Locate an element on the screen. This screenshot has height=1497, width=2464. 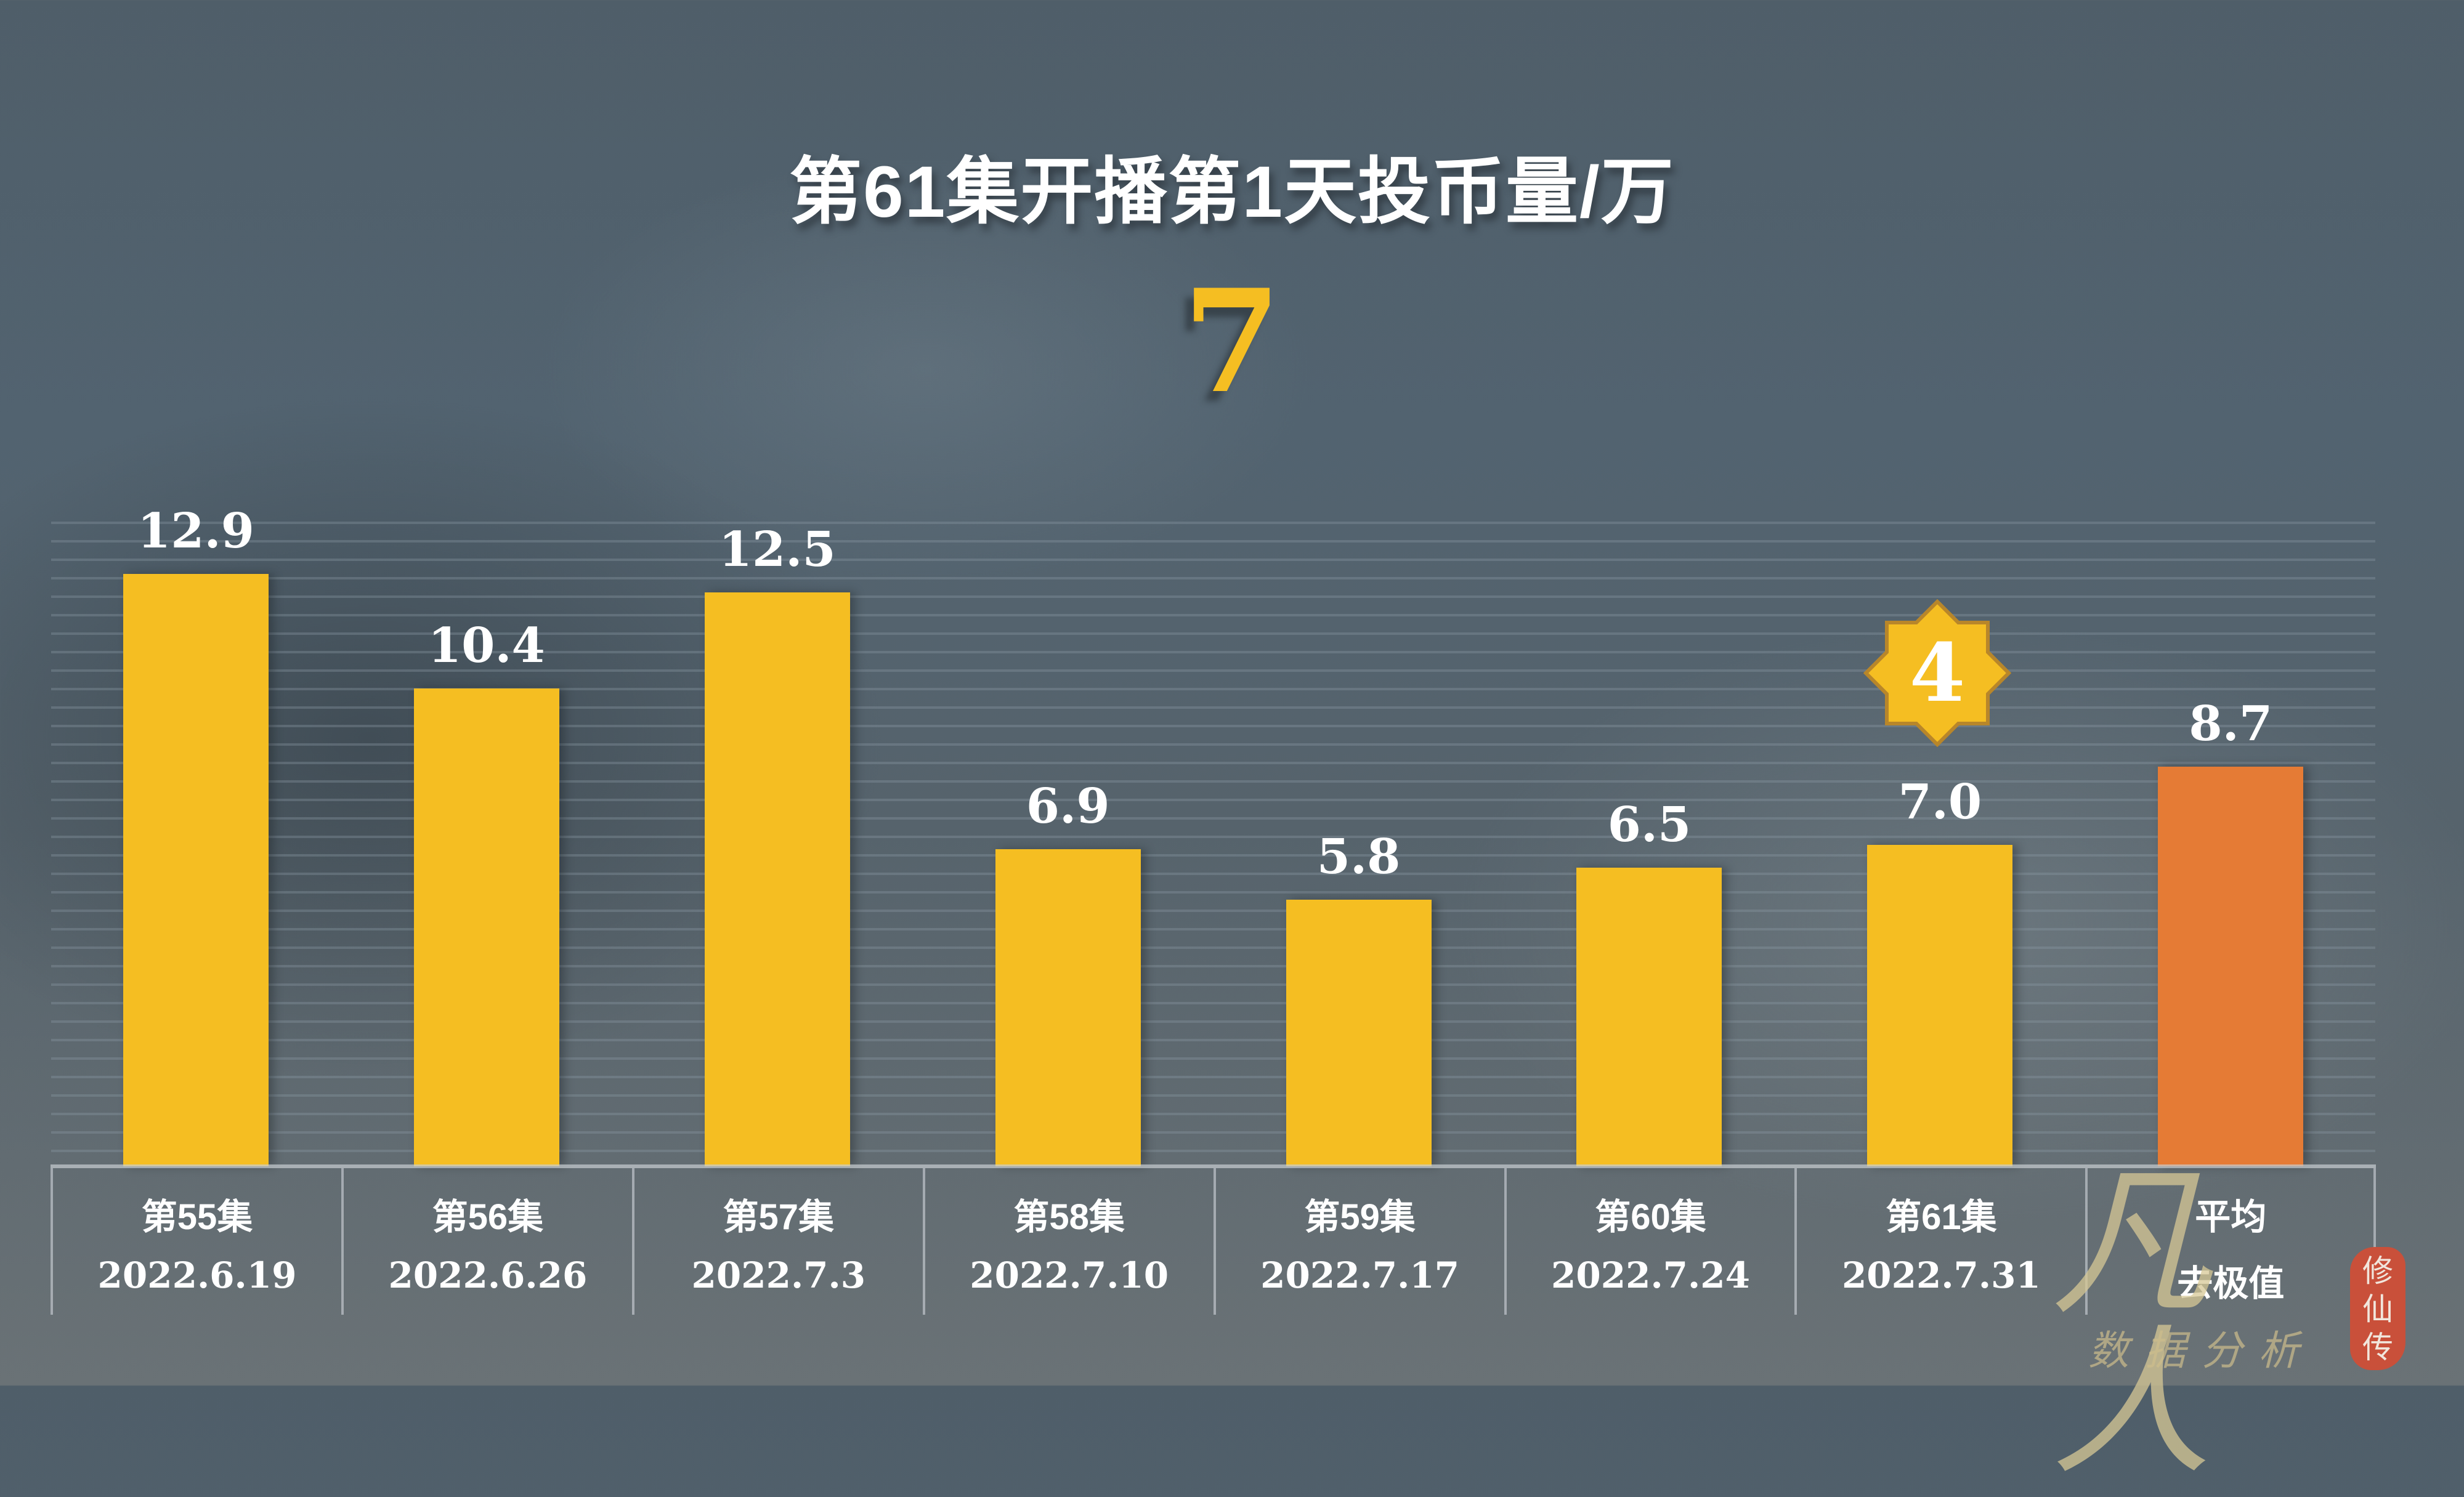
episode-label: 第56集 is located at coordinates (488, 1217).